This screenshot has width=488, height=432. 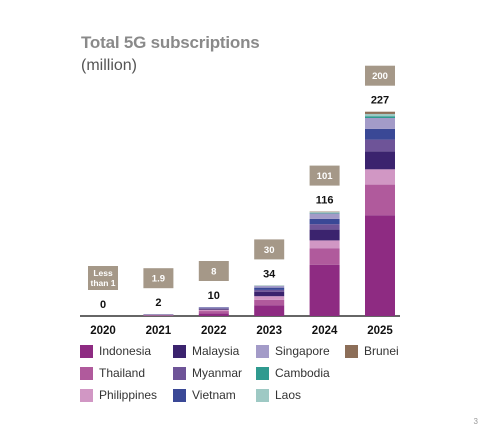 I want to click on badge-label: 200, so click(x=380, y=76).